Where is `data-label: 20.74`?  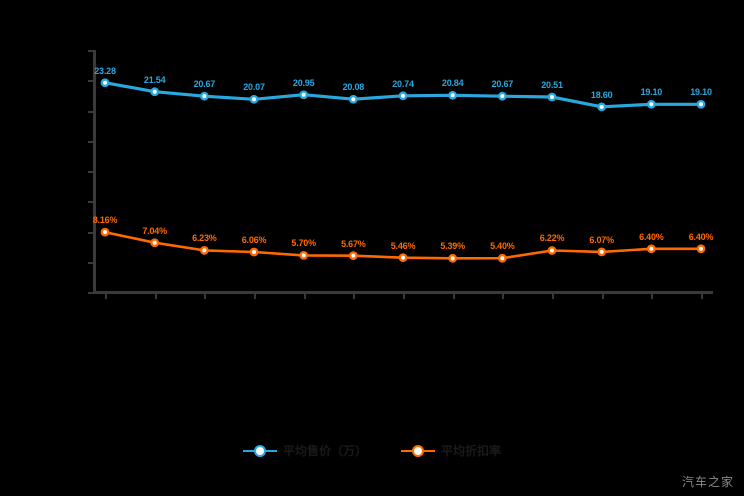 data-label: 20.74 is located at coordinates (403, 83).